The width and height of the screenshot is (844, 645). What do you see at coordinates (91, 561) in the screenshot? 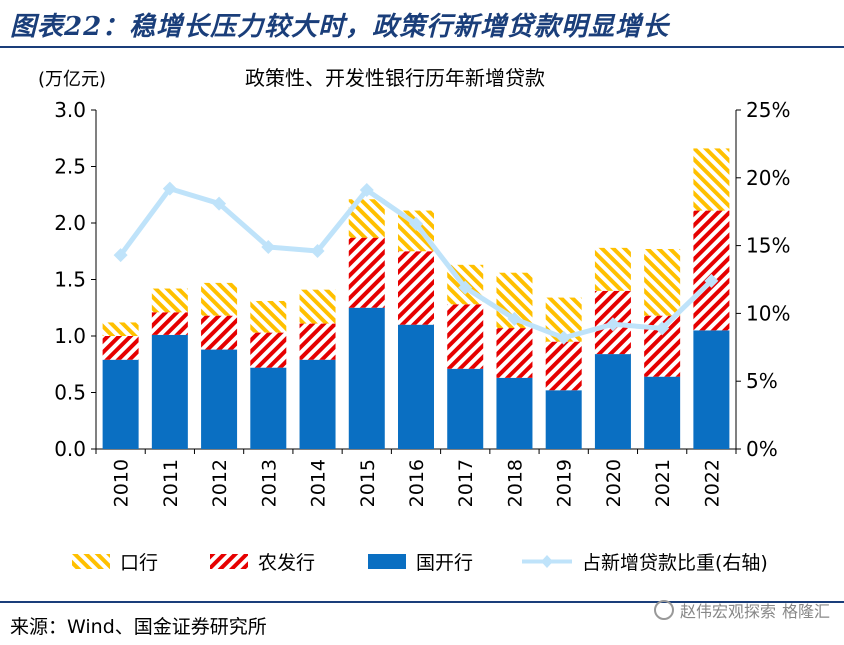
I see `legend-swatch-kouhang` at bounding box center [91, 561].